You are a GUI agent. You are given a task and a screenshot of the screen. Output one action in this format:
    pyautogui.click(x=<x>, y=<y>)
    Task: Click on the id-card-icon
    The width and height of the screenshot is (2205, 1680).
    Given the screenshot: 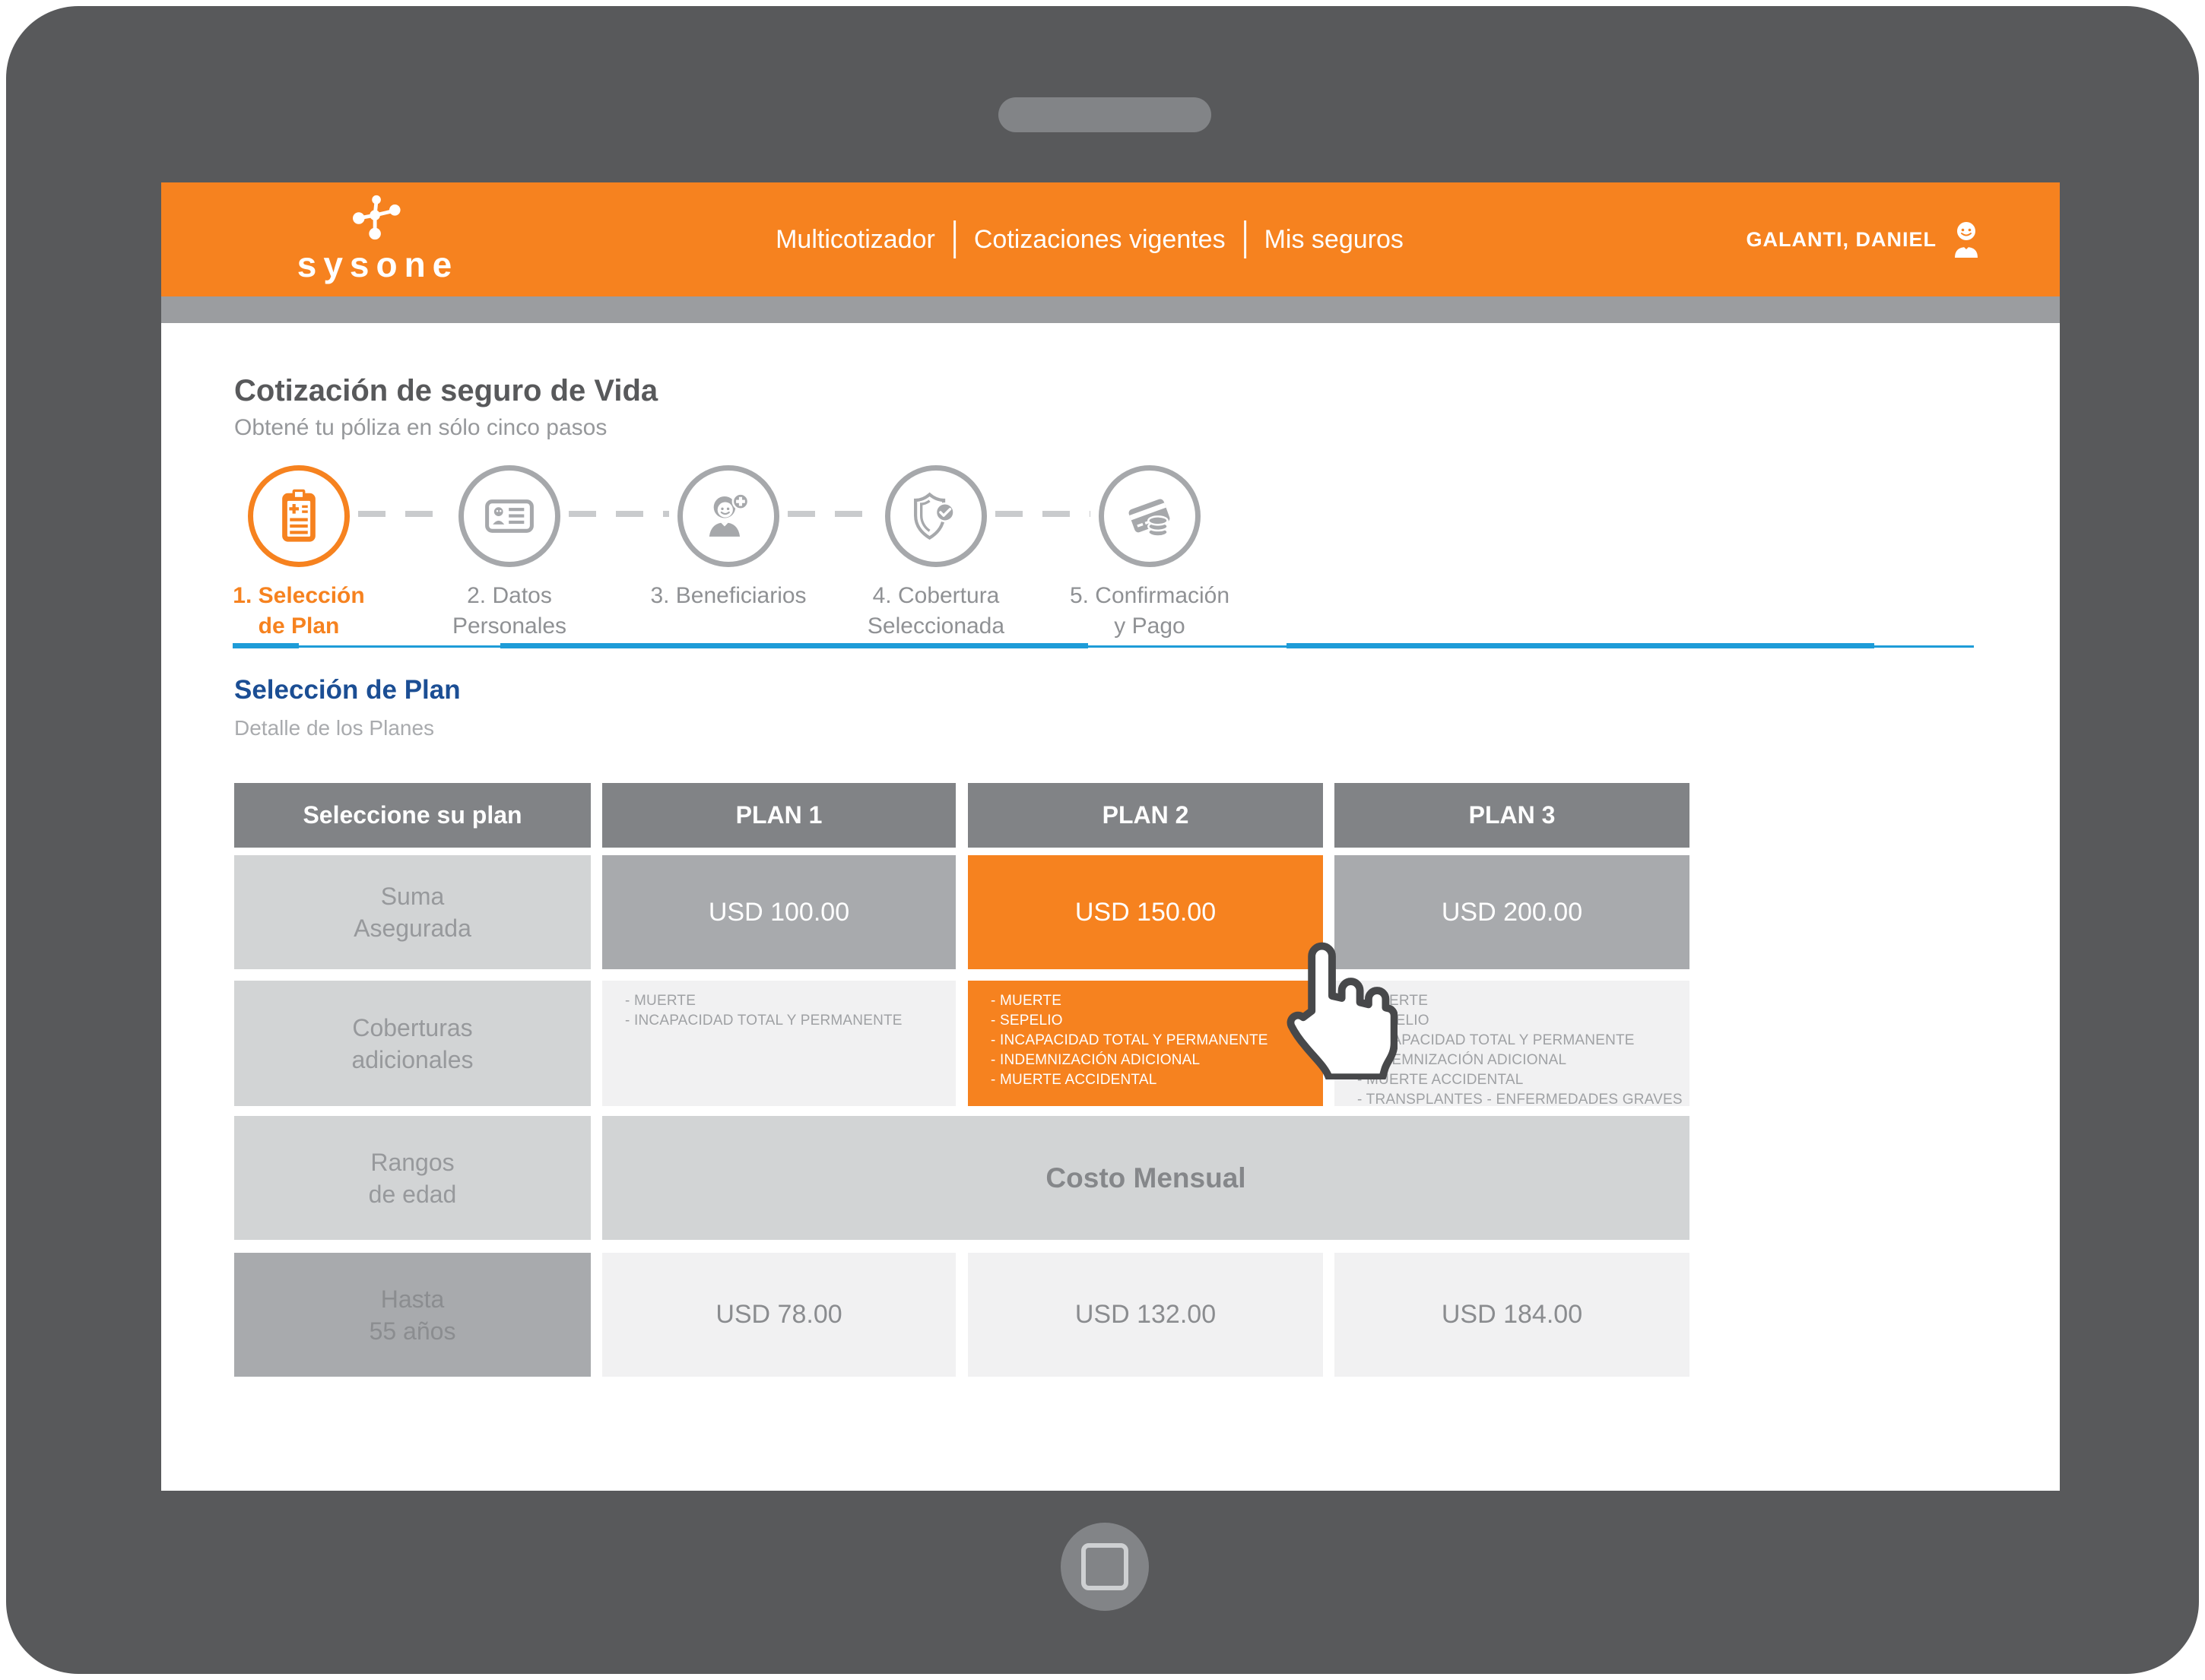 What is the action you would take?
    pyautogui.click(x=509, y=516)
    